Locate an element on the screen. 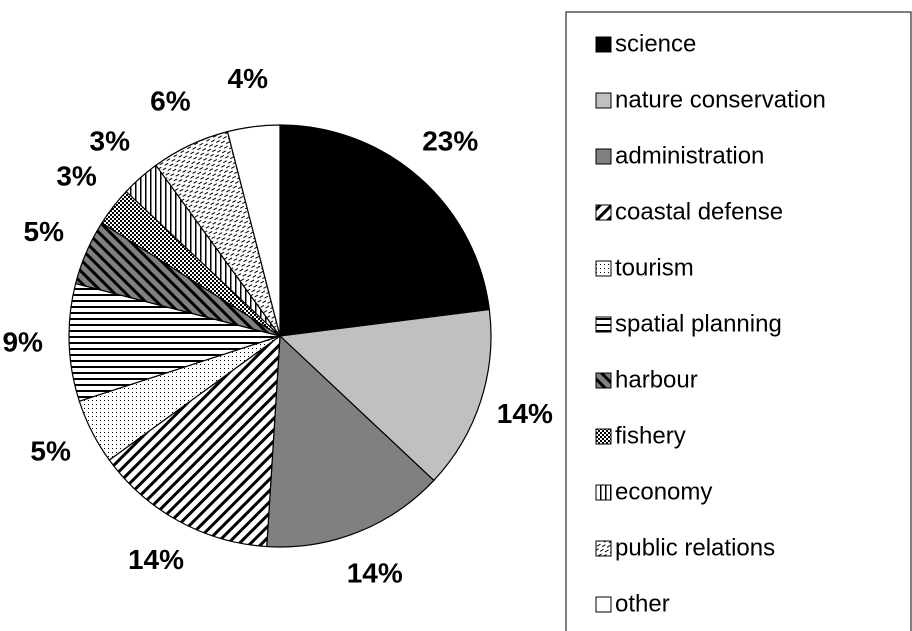 The image size is (912, 631). legend-label: nature conservation is located at coordinates (720, 99).